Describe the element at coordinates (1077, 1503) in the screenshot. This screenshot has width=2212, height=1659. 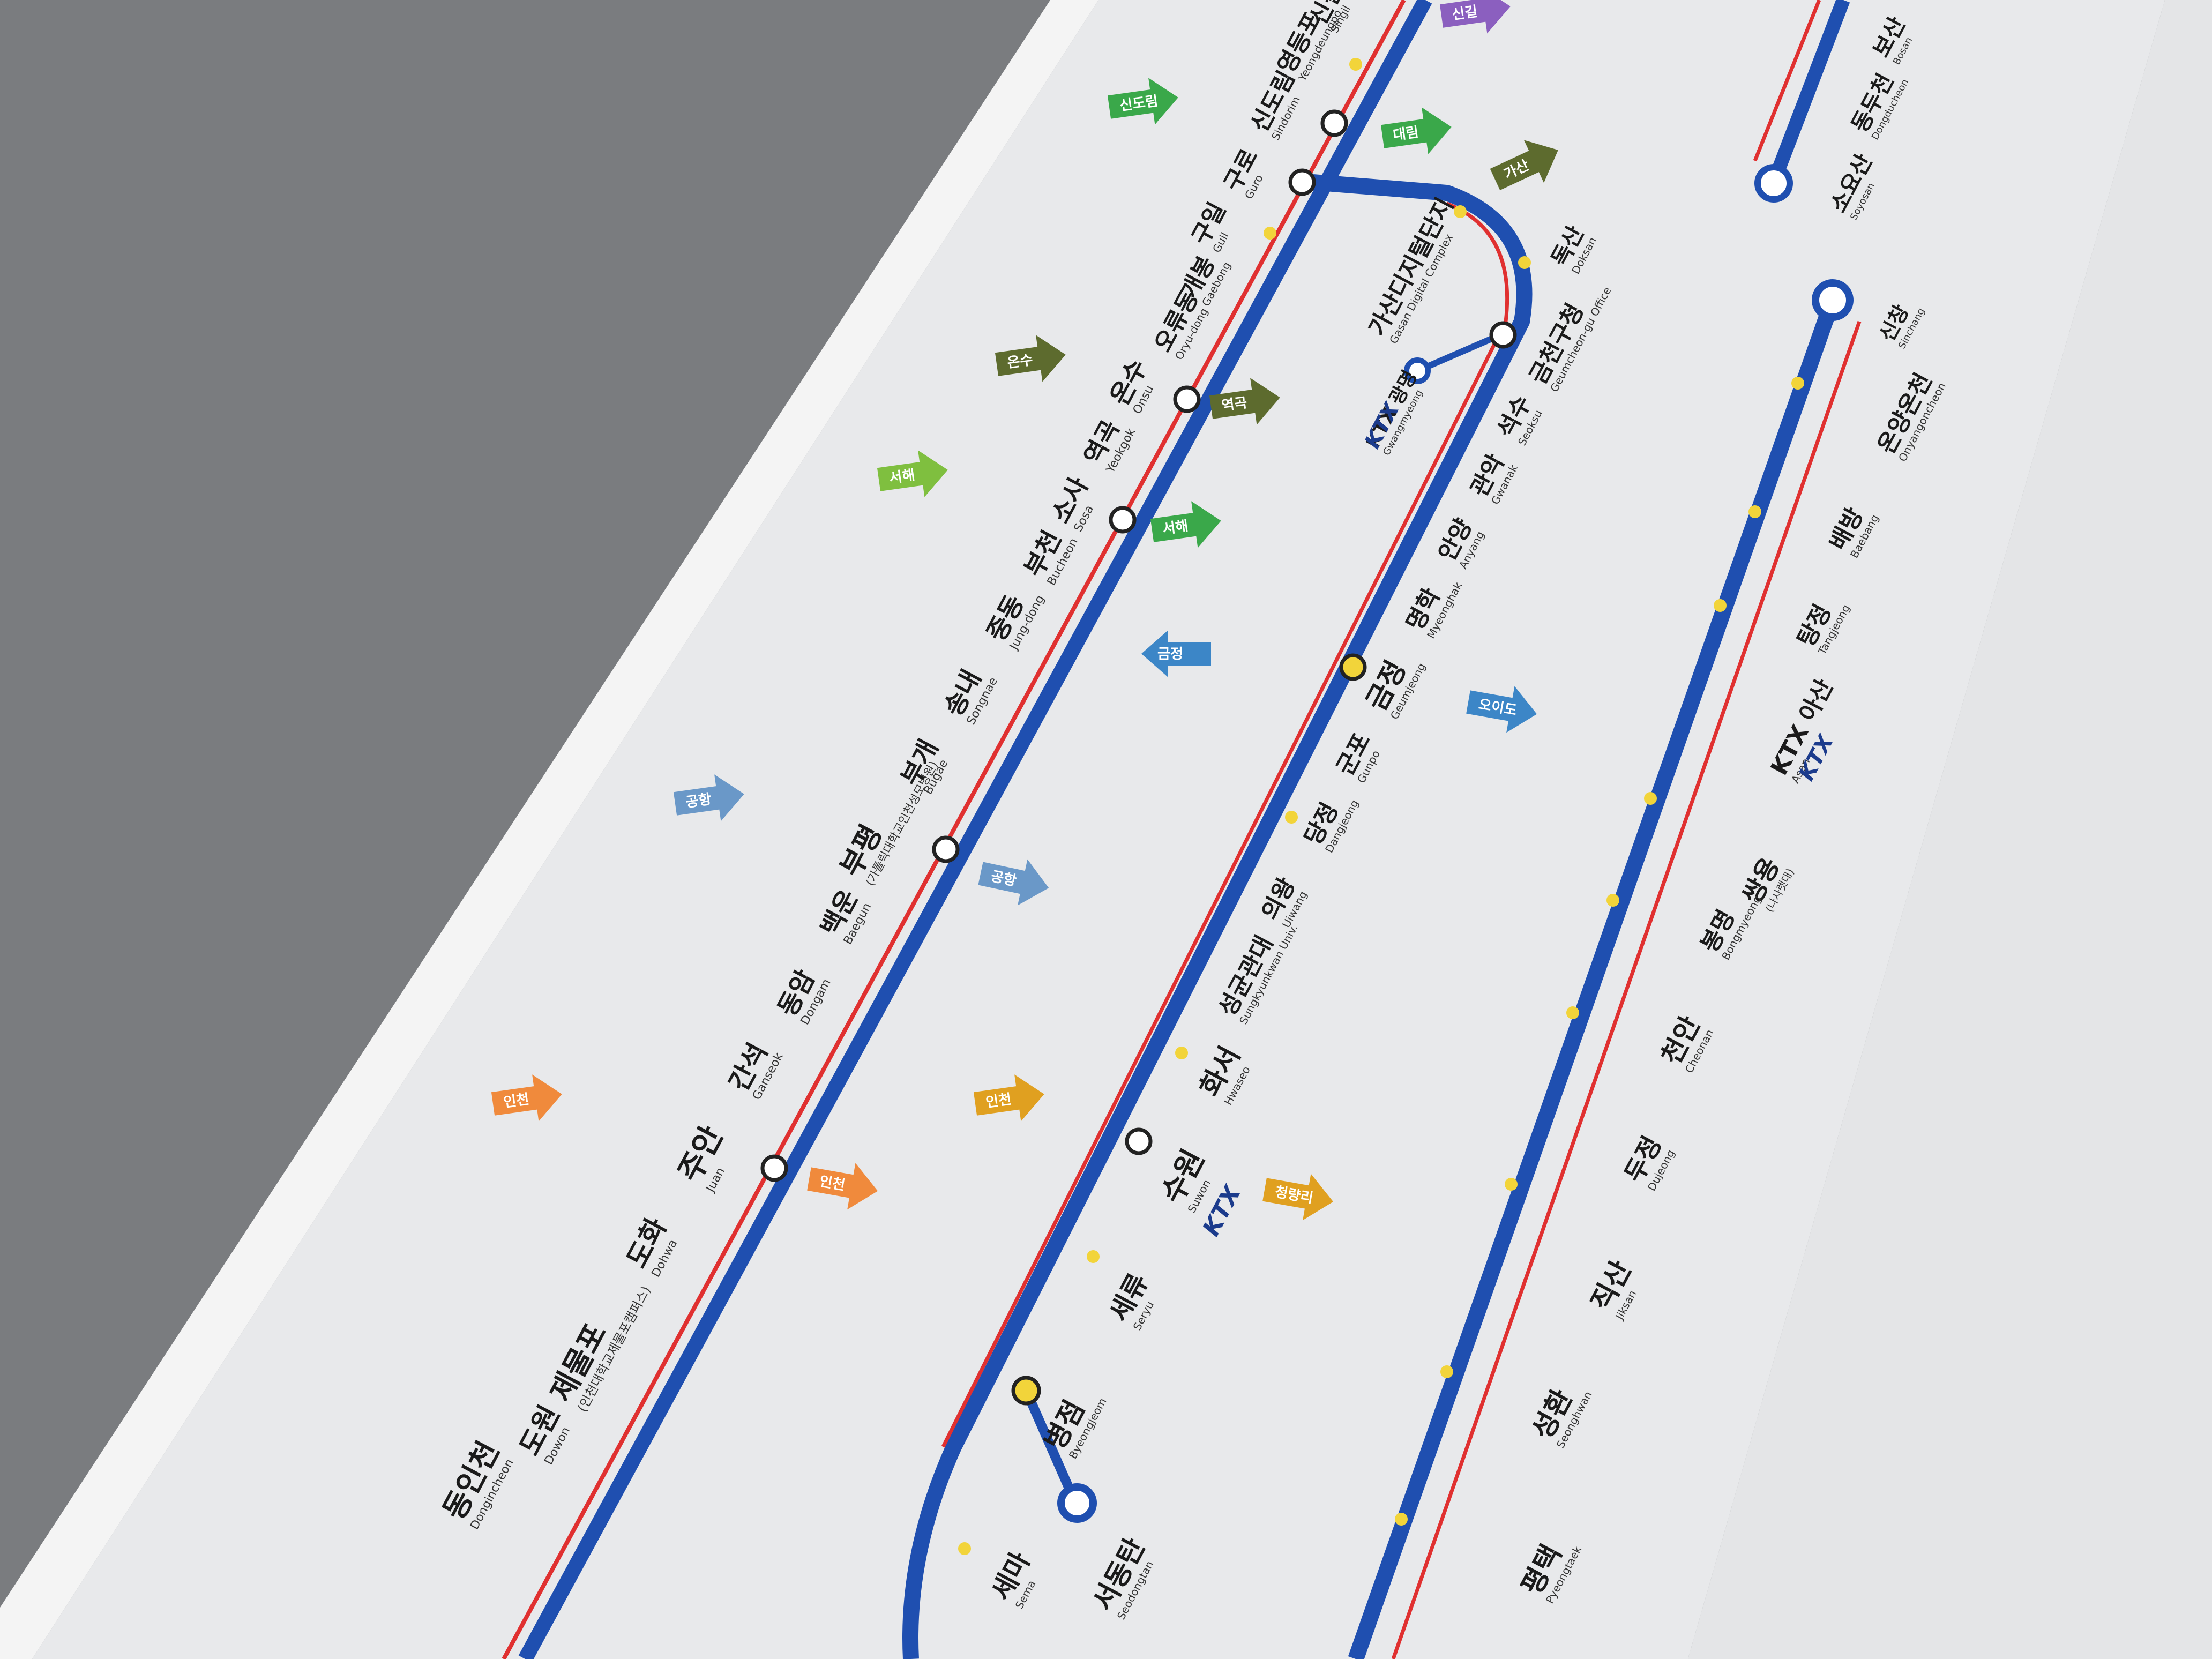
I see `seodongtan-terminus` at that location.